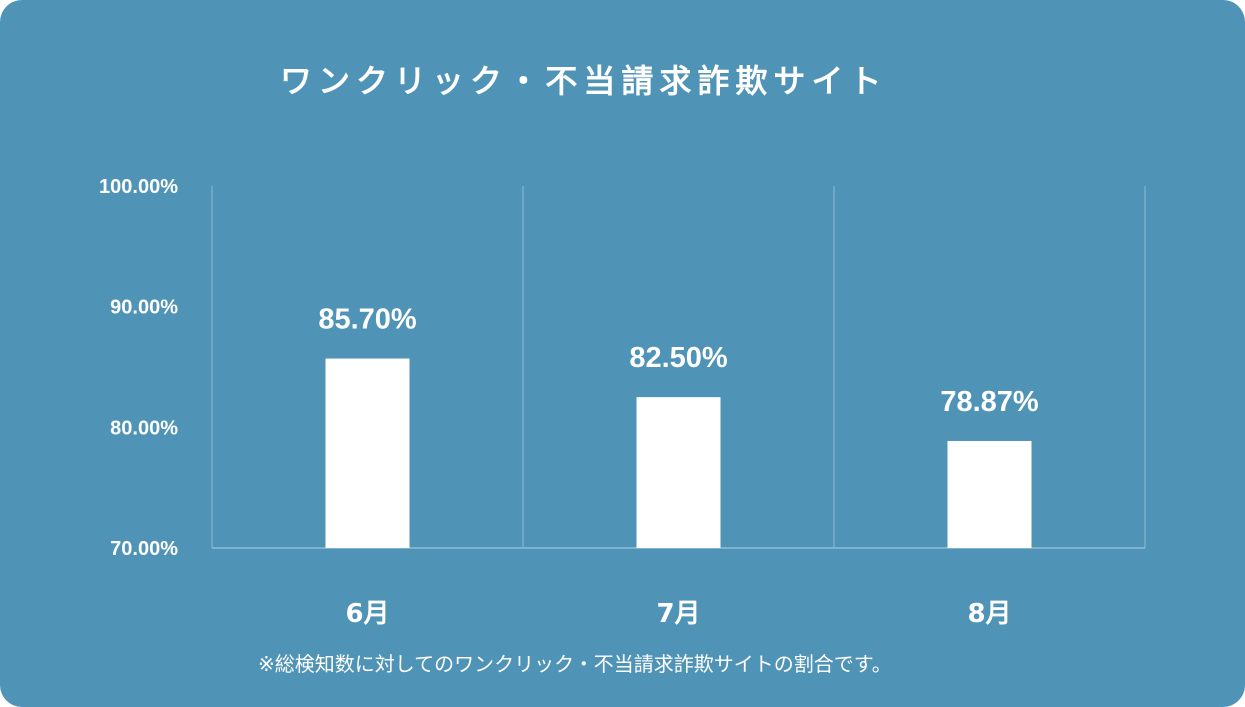 The image size is (1245, 707). What do you see at coordinates (367, 320) in the screenshot?
I see `data-label: 85.70%` at bounding box center [367, 320].